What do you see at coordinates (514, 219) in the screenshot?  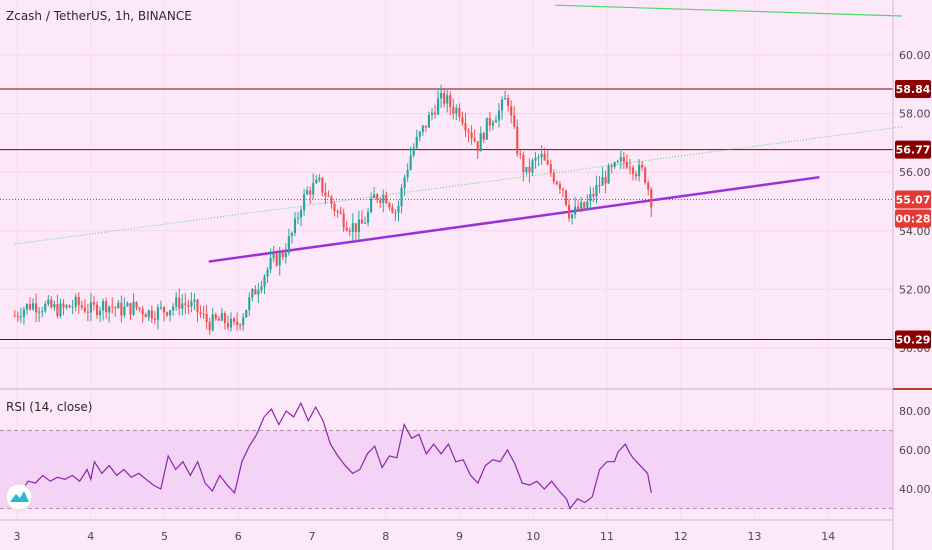 I see `trendline-purple-solid` at bounding box center [514, 219].